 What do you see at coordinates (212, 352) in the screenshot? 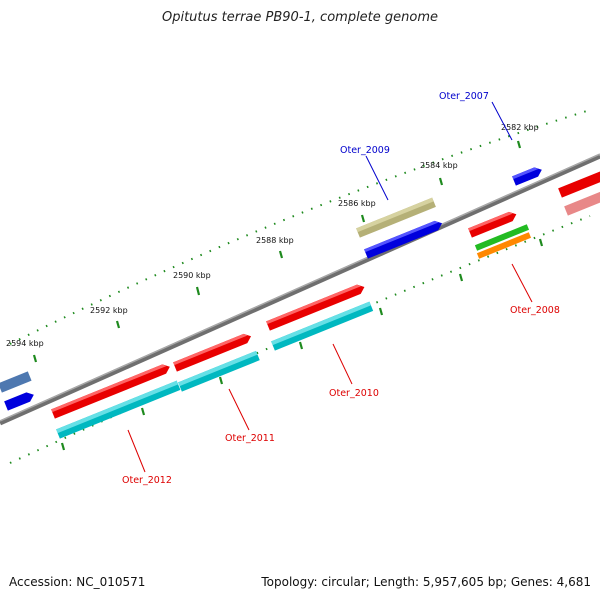
I see `gene-oter-2011` at bounding box center [212, 352].